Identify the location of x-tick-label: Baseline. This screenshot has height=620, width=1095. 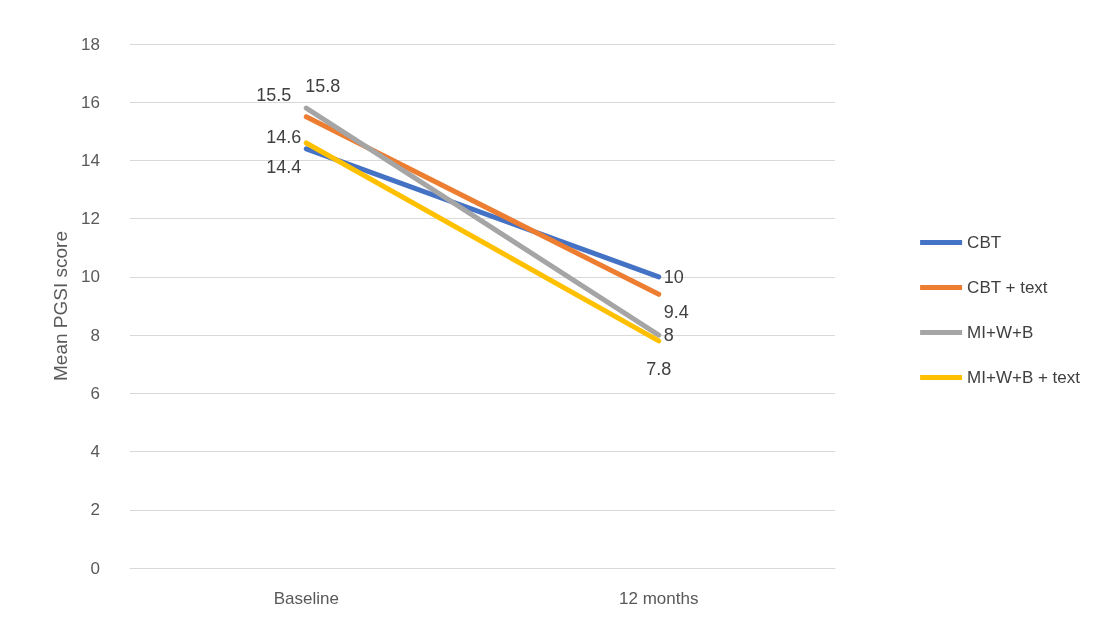
(306, 598).